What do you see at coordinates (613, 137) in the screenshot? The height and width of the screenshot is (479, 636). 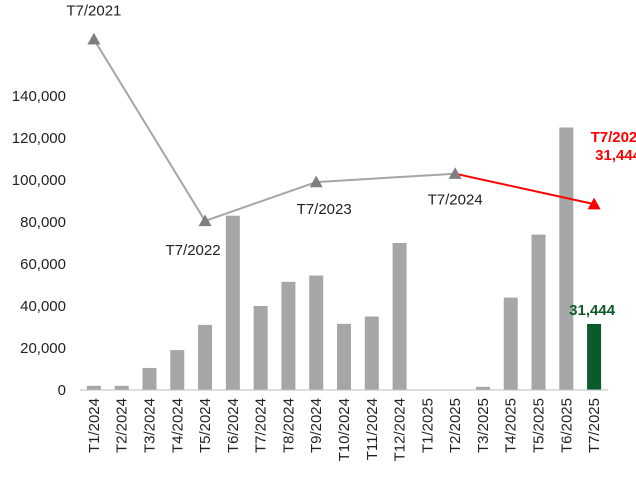 I see `overlay-point-label-highlight: T7/2025` at bounding box center [613, 137].